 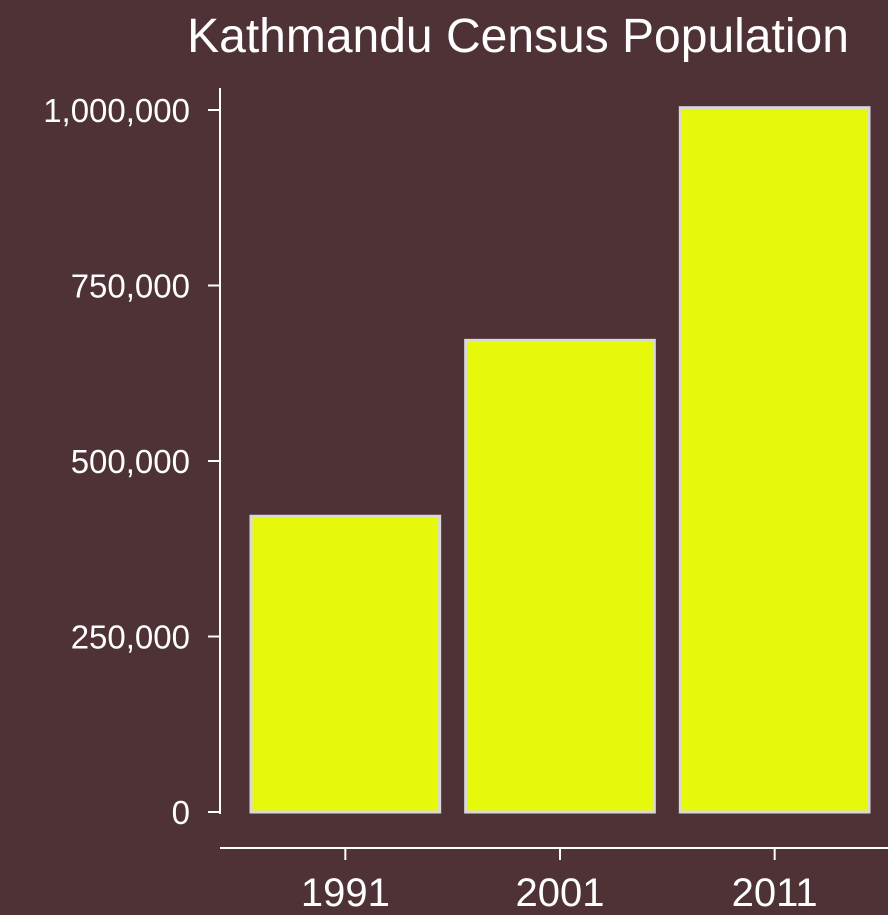 What do you see at coordinates (560, 893) in the screenshot?
I see `x-tick-label: 2001` at bounding box center [560, 893].